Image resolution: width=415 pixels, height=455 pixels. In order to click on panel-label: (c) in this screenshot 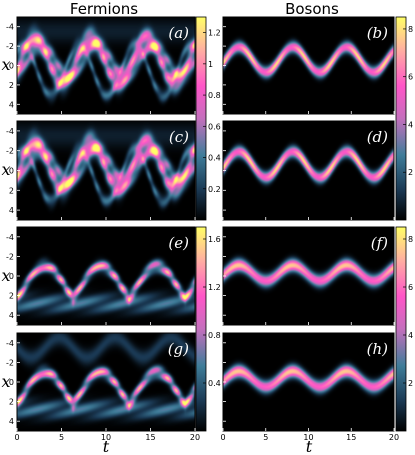, I will do `click(179, 137)`.